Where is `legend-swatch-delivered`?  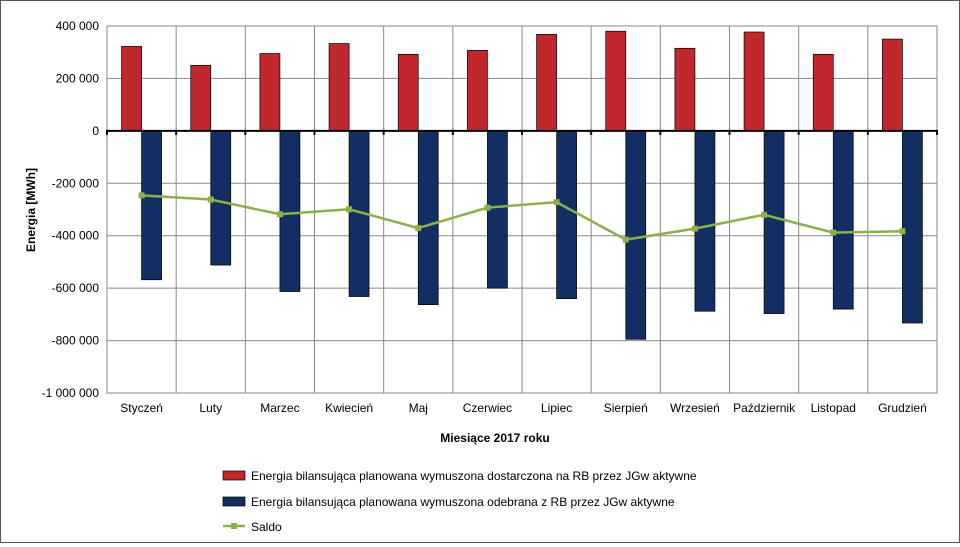 legend-swatch-delivered is located at coordinates (234, 475).